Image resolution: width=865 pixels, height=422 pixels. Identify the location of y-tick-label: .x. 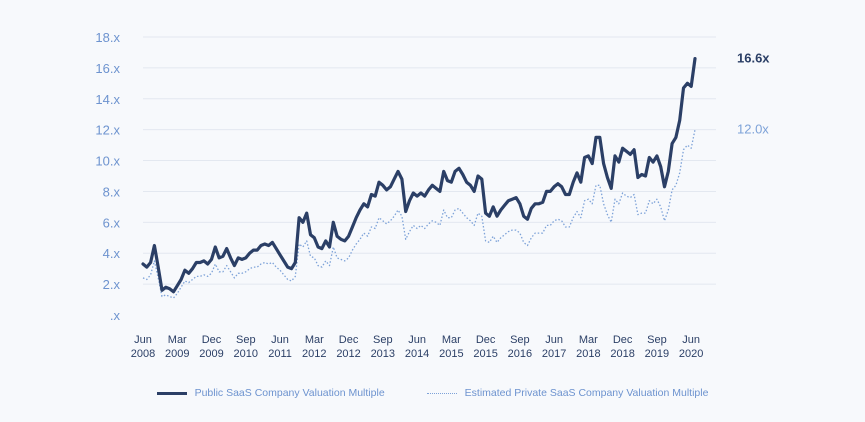
(115, 315).